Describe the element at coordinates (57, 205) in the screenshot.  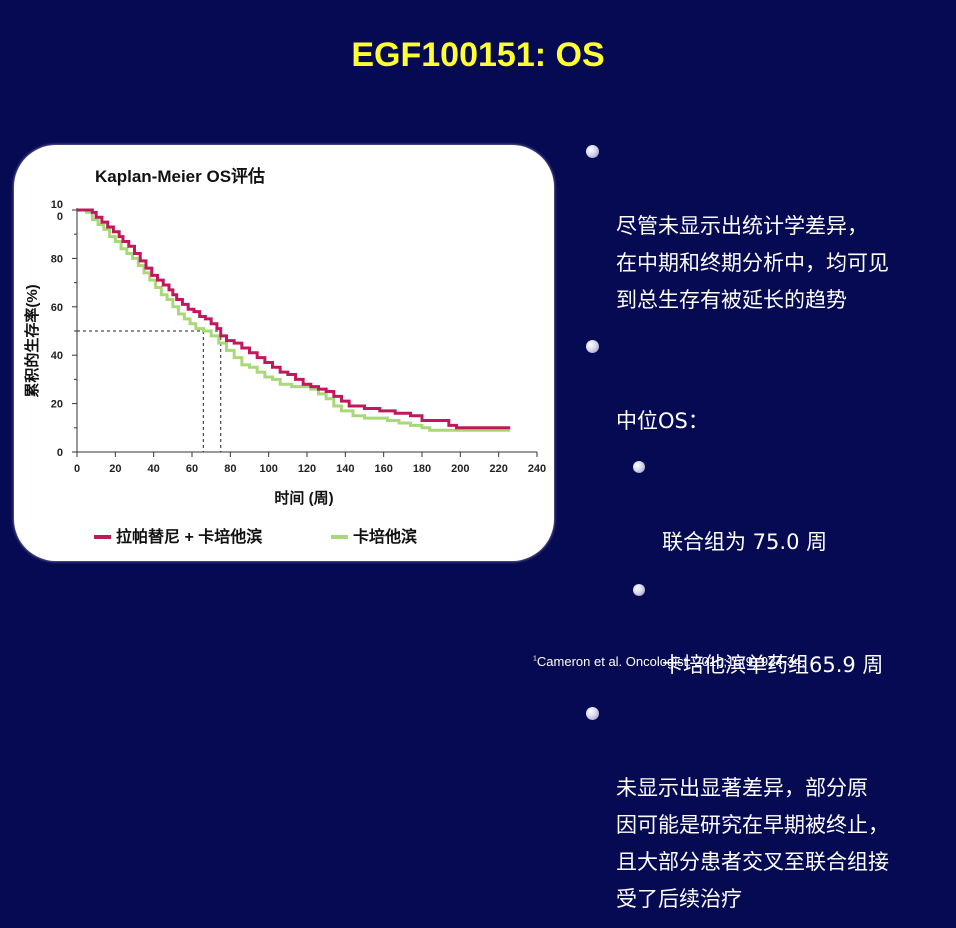
I see `y-tick-label: 10` at that location.